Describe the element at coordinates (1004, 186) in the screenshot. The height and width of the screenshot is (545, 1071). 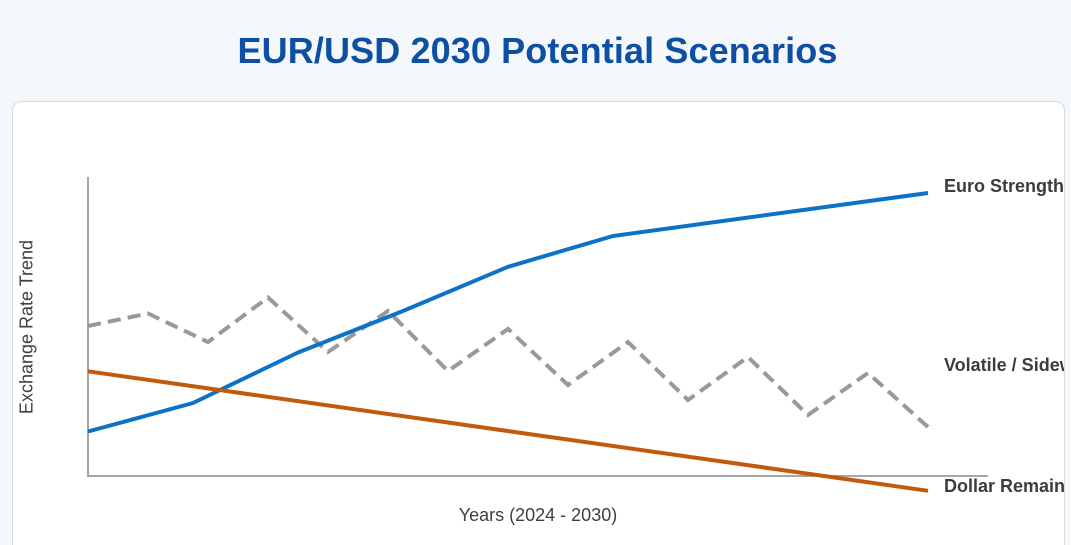
I see `svg-text: Euro Strengthens` at that location.